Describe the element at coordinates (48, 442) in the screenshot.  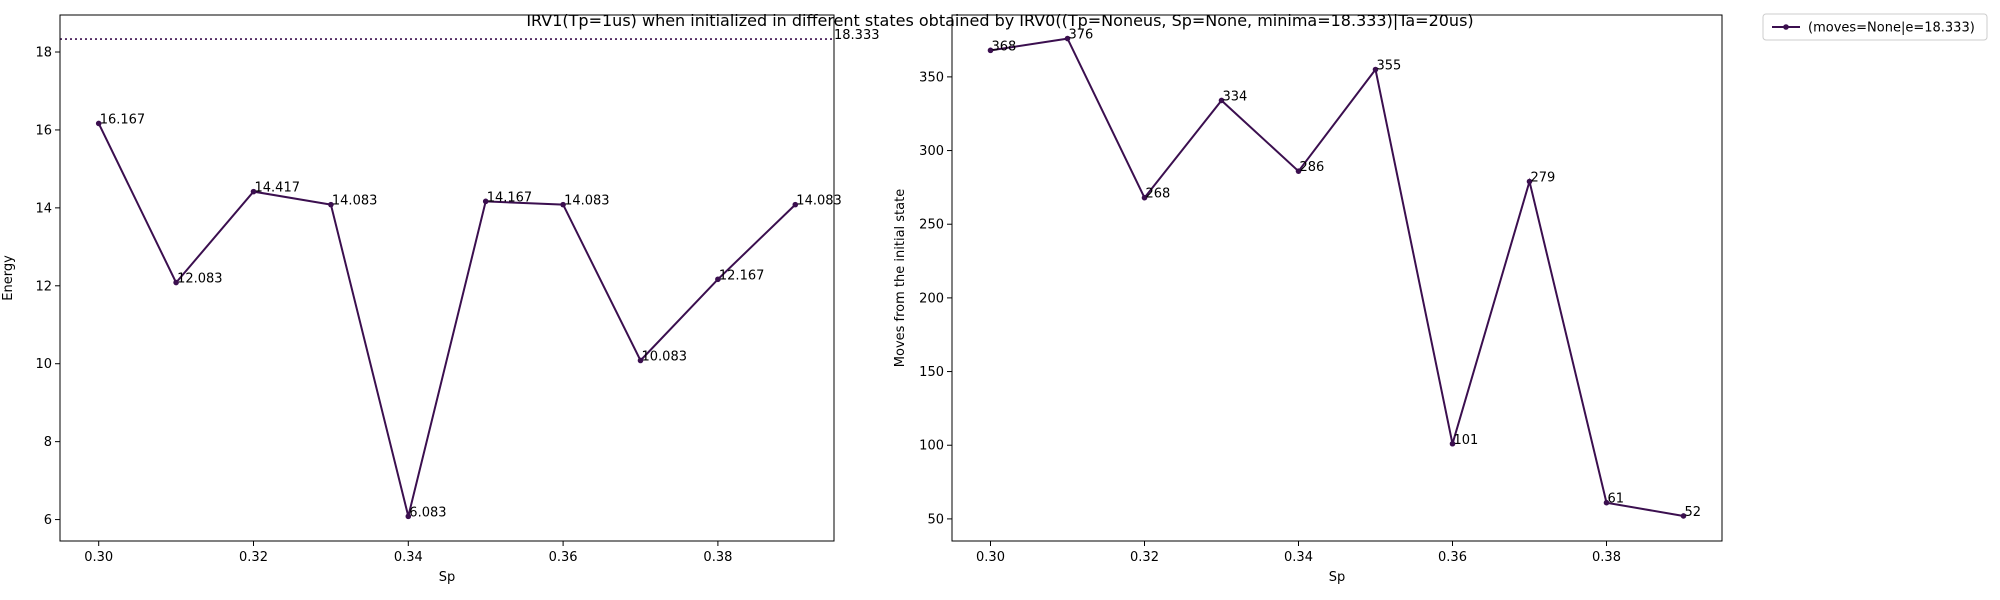
I see `y-tick-label: 8` at that location.